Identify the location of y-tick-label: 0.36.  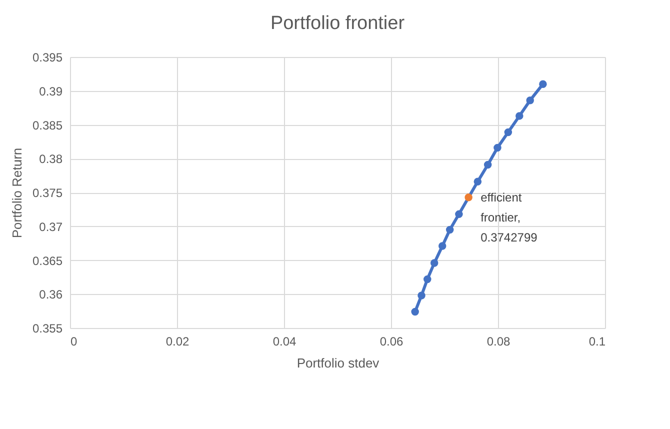
(51, 295).